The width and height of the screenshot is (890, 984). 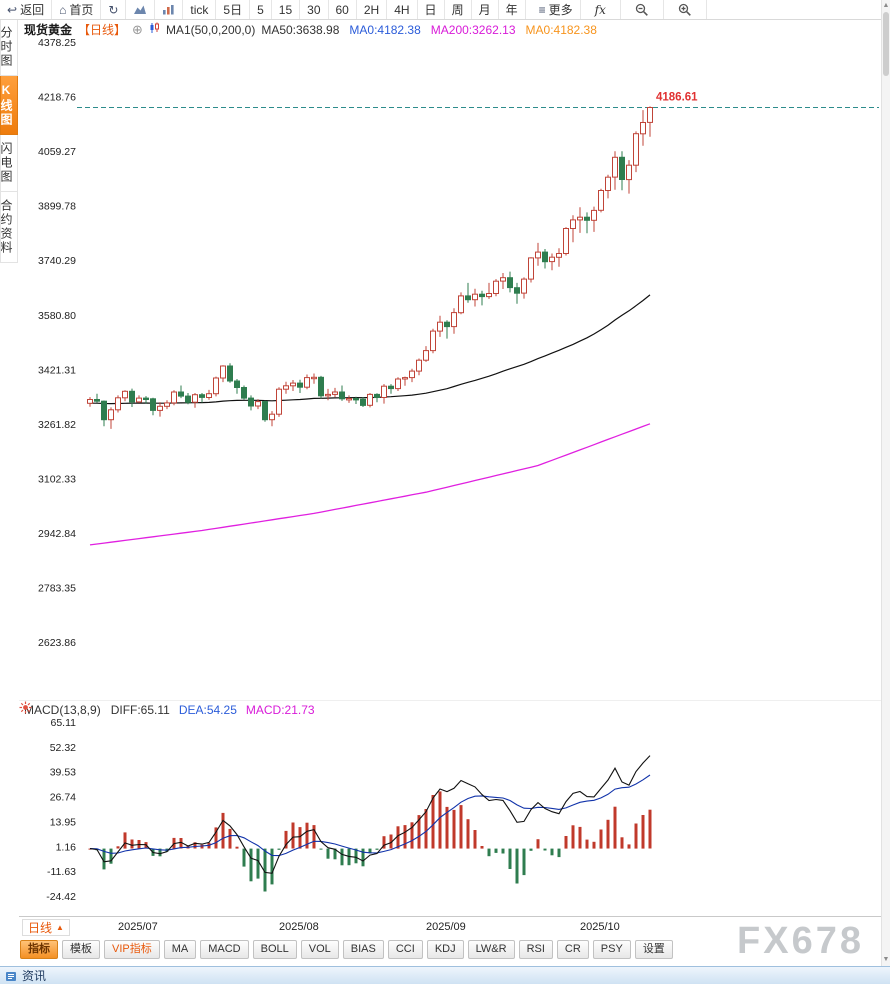 I want to click on sidebar-tab-2: 闪电图, so click(x=9, y=163).